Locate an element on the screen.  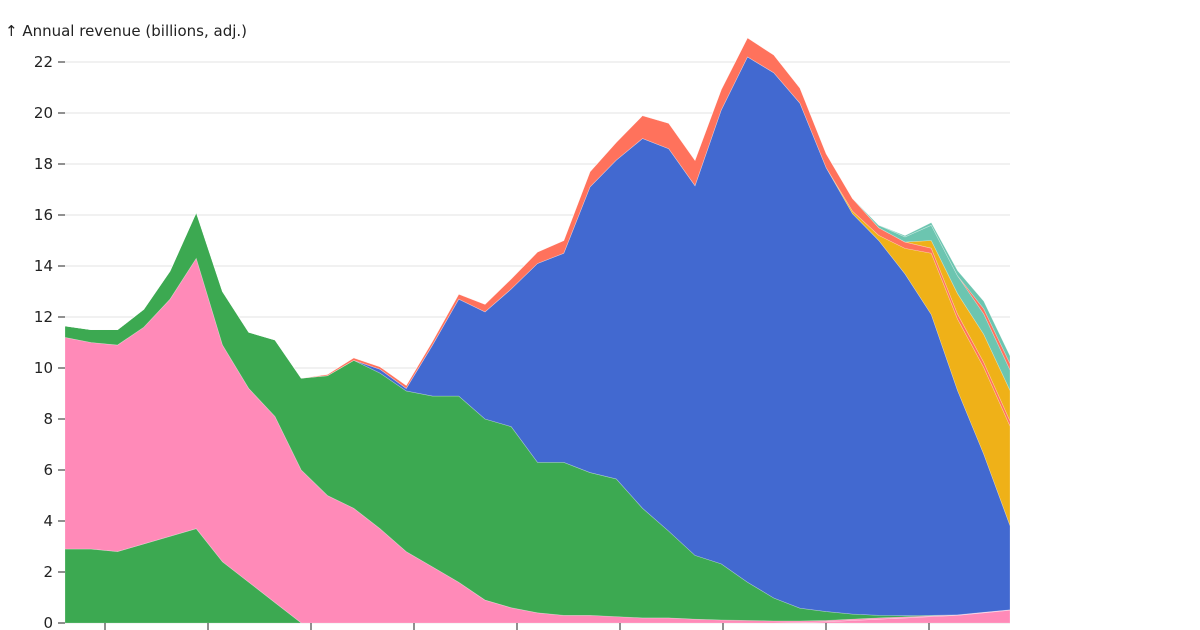
y-tick-label: 20 is located at coordinates (43, 113).